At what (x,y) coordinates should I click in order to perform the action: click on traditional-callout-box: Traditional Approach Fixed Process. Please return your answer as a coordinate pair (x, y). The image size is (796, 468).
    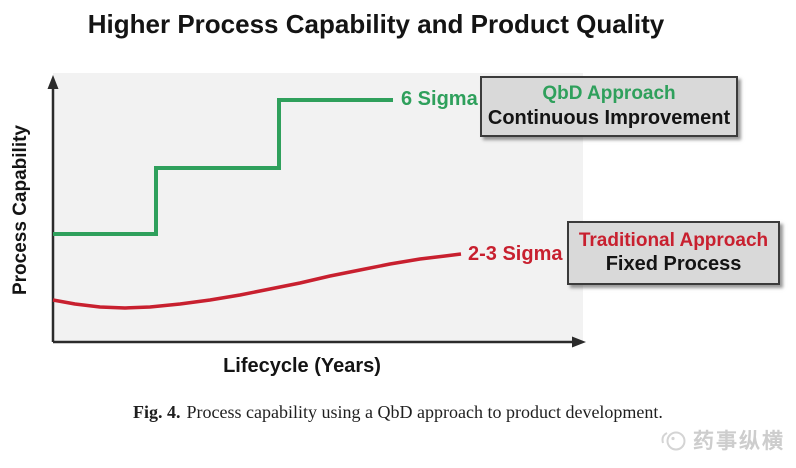
    Looking at the image, I should click on (673, 253).